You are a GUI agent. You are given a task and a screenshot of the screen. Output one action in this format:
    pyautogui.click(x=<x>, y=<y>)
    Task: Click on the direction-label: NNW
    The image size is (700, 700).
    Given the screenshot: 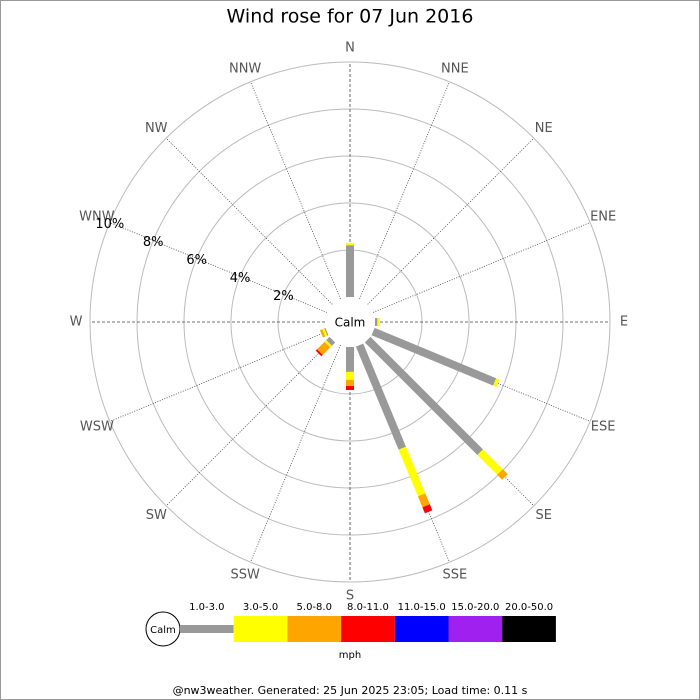 What is the action you would take?
    pyautogui.click(x=245, y=68)
    